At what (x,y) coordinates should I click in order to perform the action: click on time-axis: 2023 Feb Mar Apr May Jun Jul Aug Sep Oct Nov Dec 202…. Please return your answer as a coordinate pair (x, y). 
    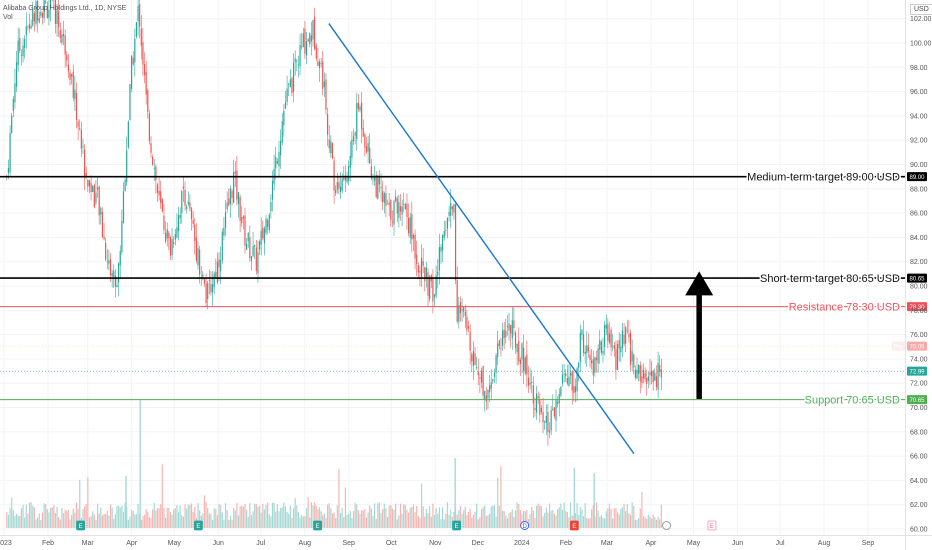
    Looking at the image, I should click on (437, 543).